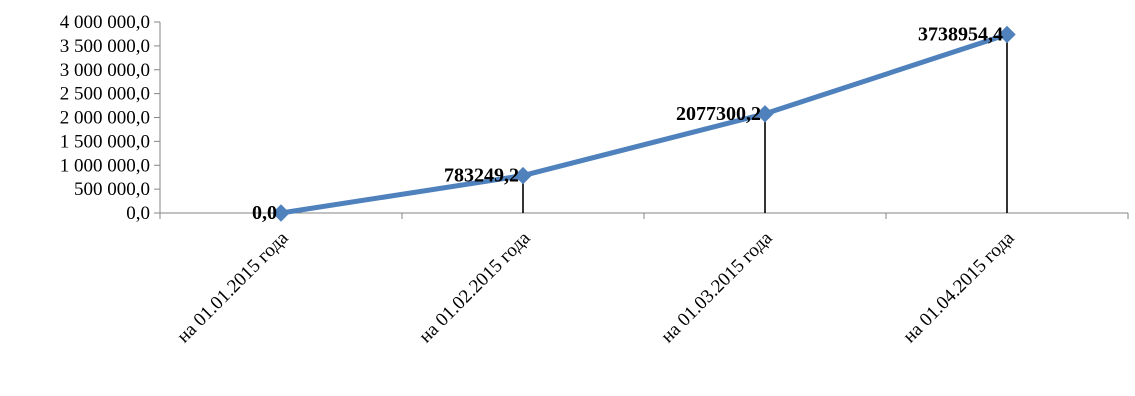 This screenshot has width=1135, height=396. Describe the element at coordinates (105, 46) in the screenshot. I see `y-tick-label: 3 500 000,0` at that location.